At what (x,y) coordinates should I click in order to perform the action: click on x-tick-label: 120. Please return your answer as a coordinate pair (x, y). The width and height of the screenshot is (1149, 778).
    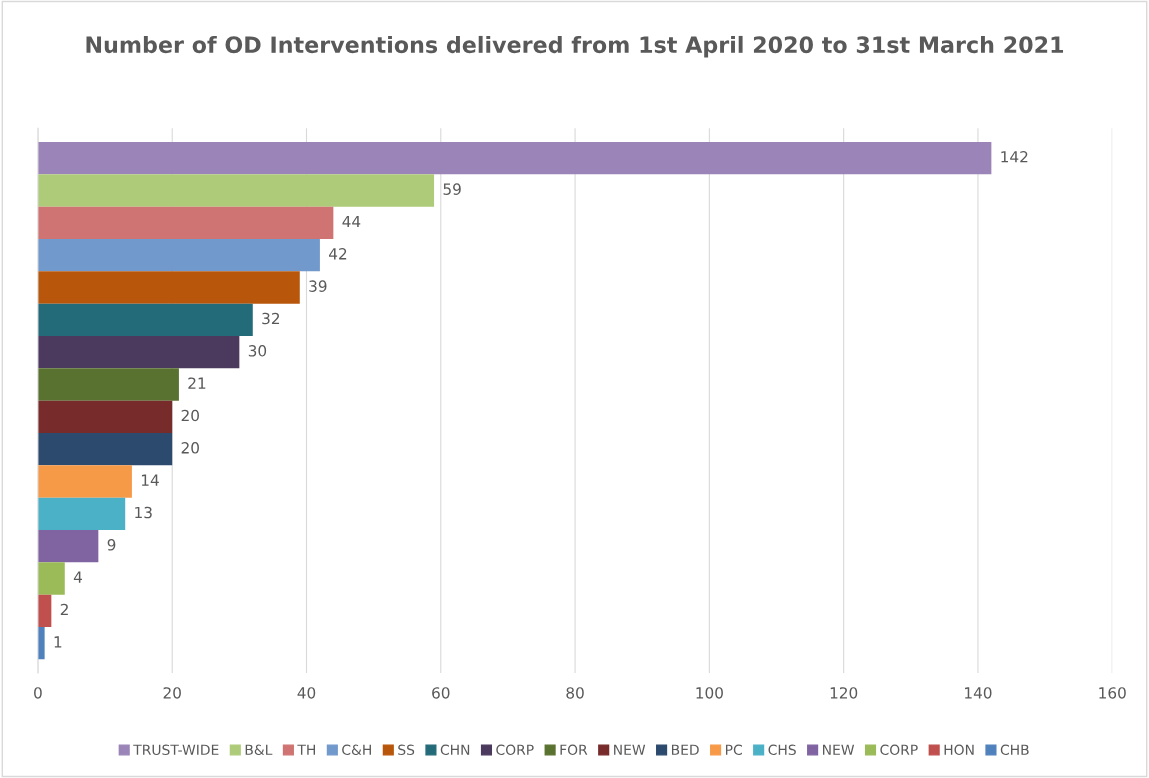
    Looking at the image, I should click on (844, 693).